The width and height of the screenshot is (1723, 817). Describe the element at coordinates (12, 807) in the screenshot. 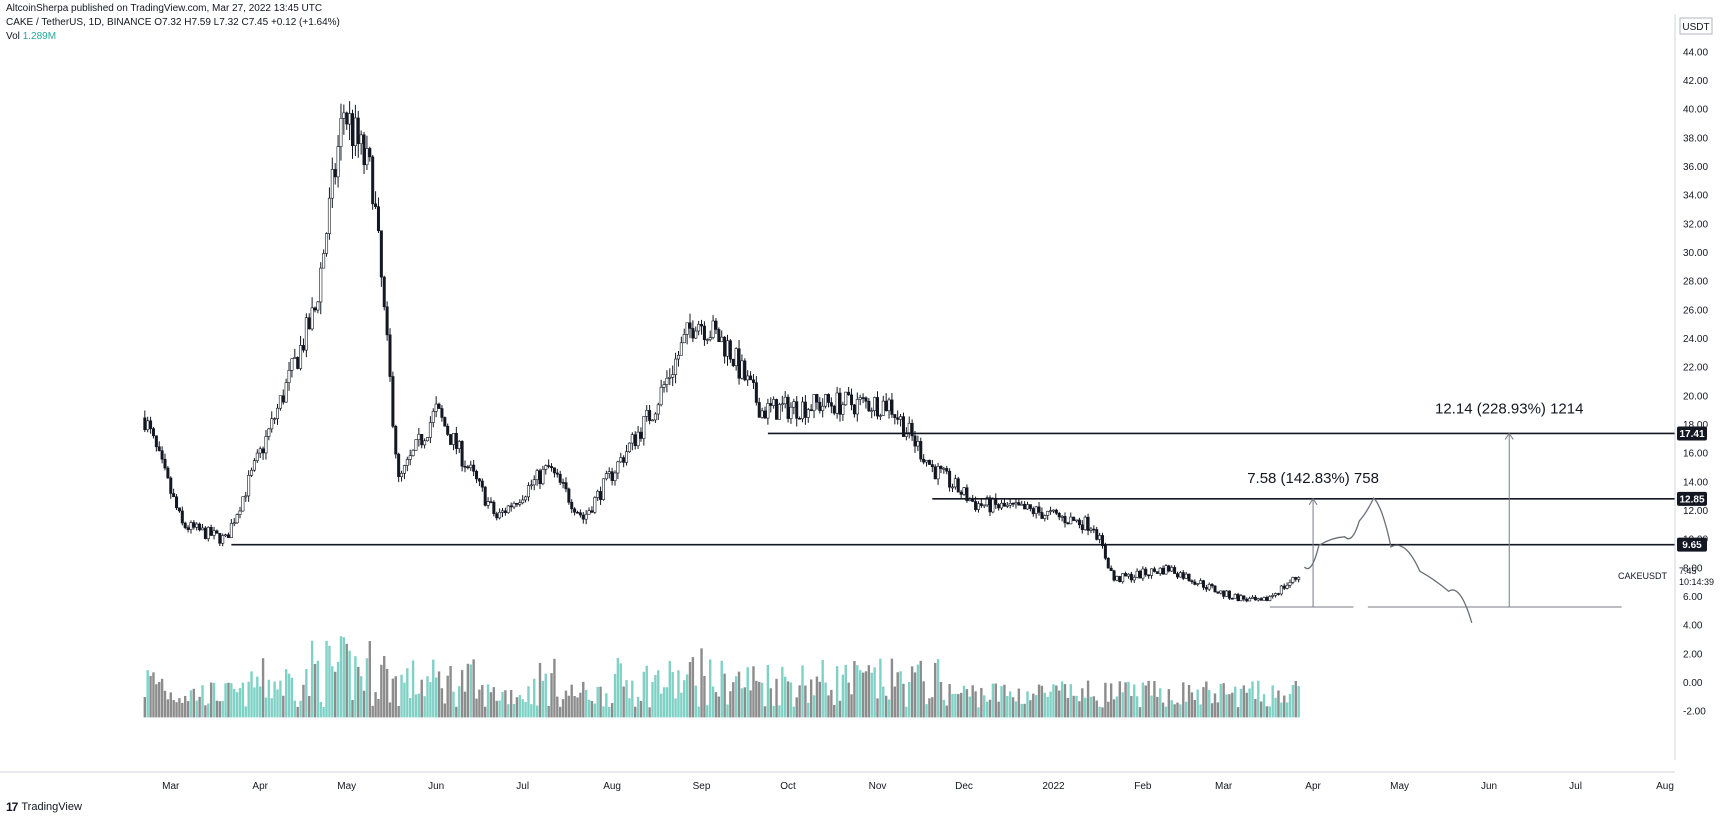

I see `tradingview-logo-icon: 17` at that location.